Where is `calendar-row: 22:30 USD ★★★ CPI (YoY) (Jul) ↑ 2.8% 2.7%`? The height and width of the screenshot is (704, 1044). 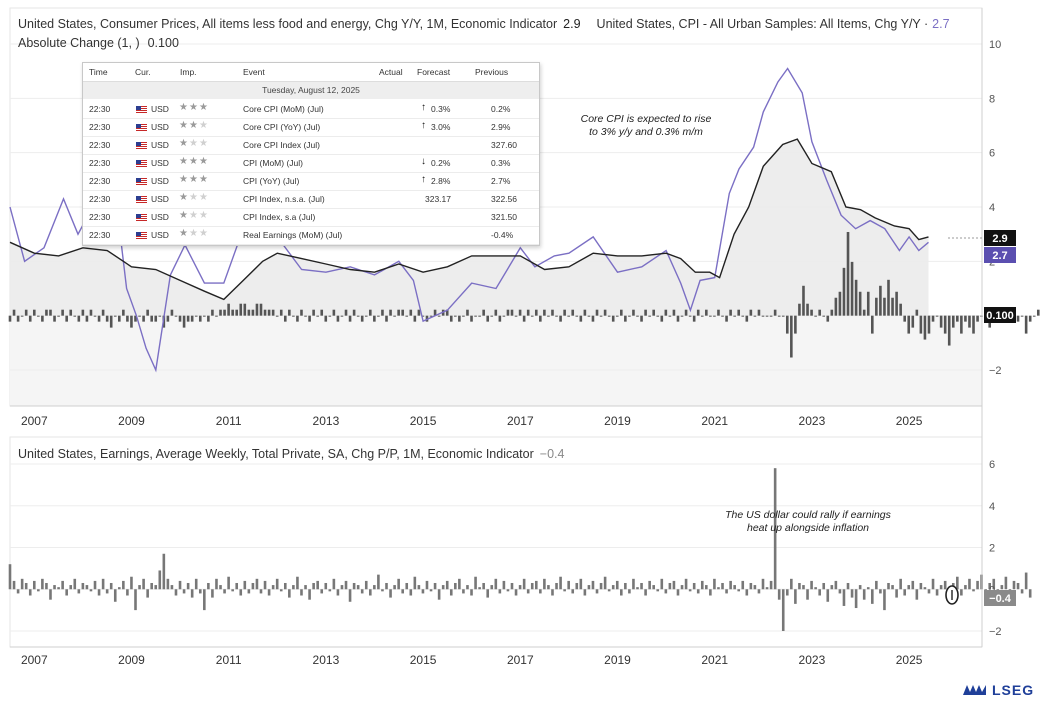 calendar-row: 22:30 USD ★★★ CPI (YoY) (Jul) ↑ 2.8% 2.7% is located at coordinates (311, 181).